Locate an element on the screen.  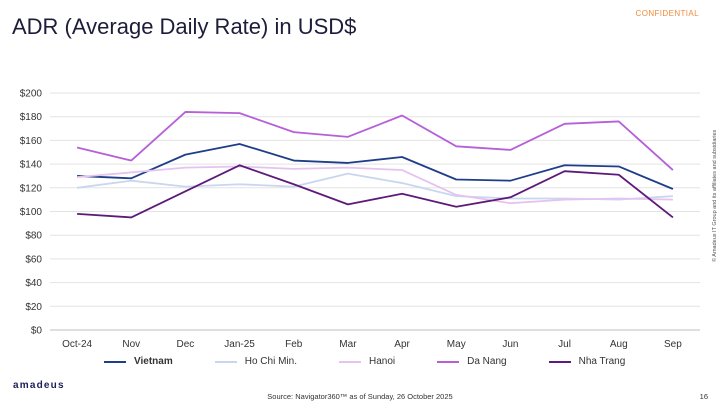
x-tick-label: Jun is located at coordinates (510, 344).